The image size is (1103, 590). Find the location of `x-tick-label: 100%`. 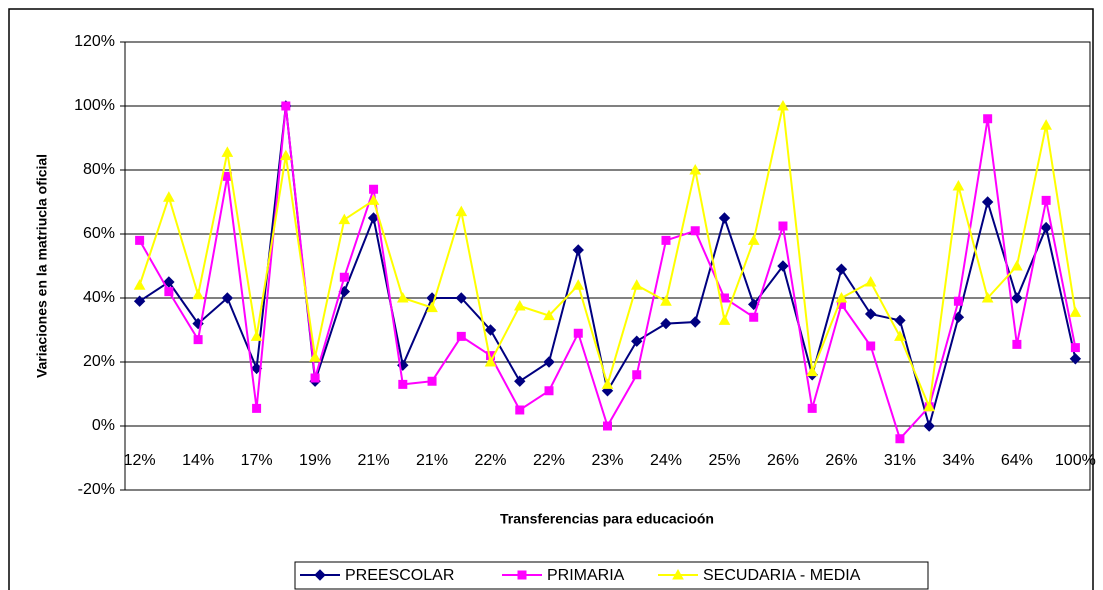

x-tick-label: 100% is located at coordinates (1075, 460).